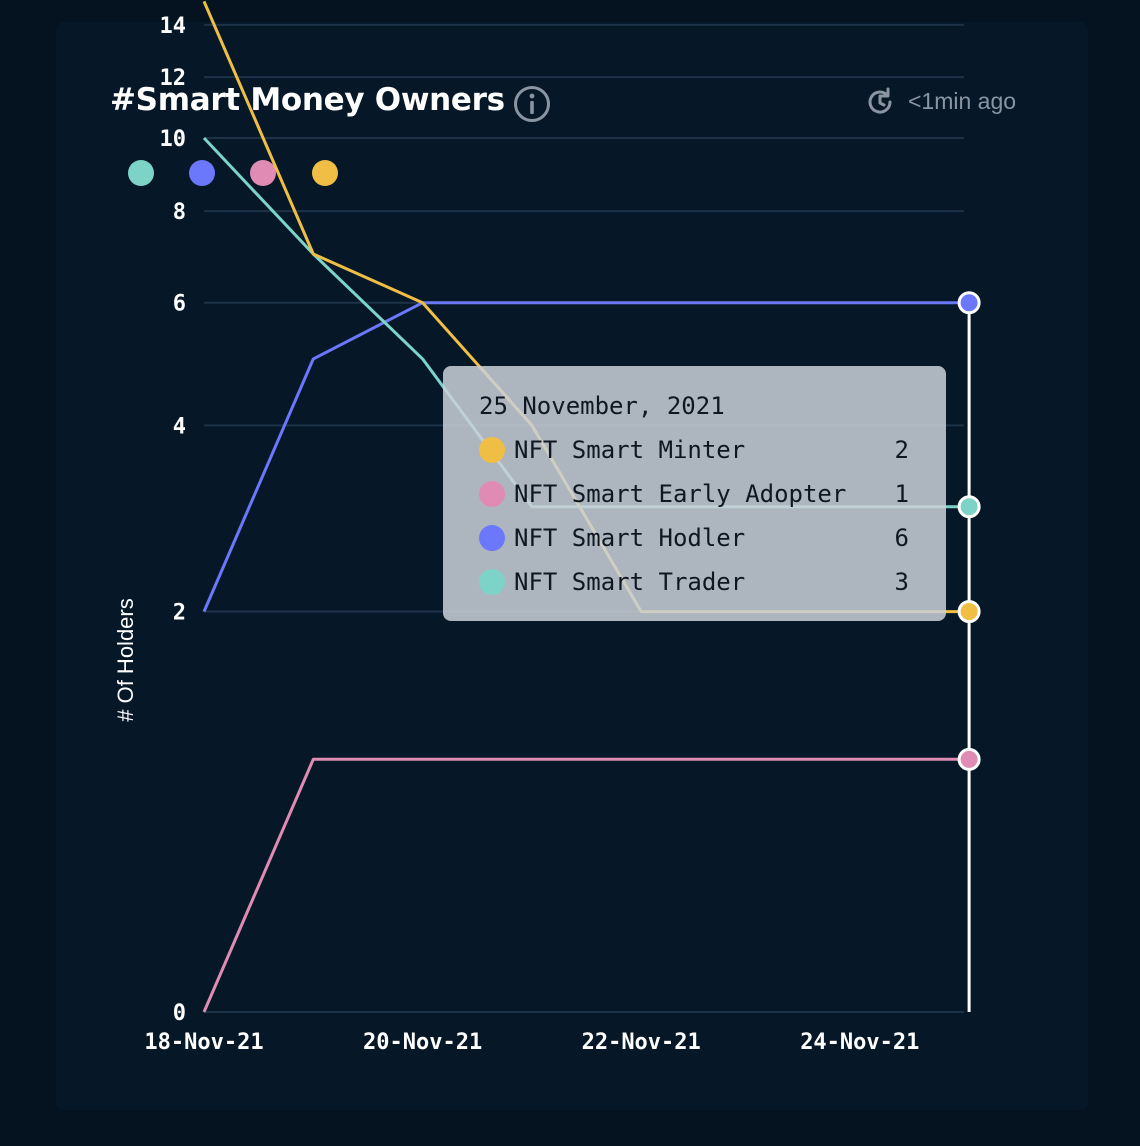 This screenshot has height=1146, width=1140. Describe the element at coordinates (901, 538) in the screenshot. I see `tooltip-series-value: 6` at that location.